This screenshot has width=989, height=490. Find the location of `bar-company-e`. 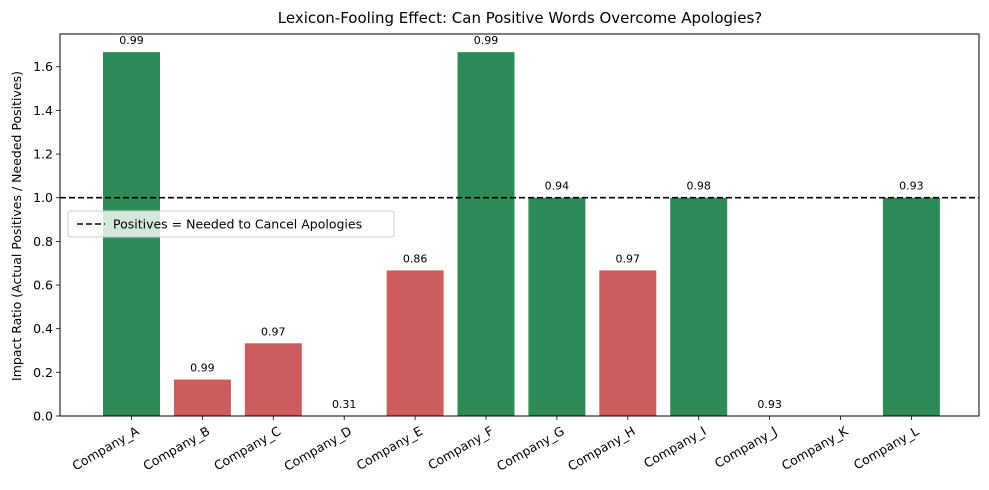

bar-company-e is located at coordinates (415, 343).